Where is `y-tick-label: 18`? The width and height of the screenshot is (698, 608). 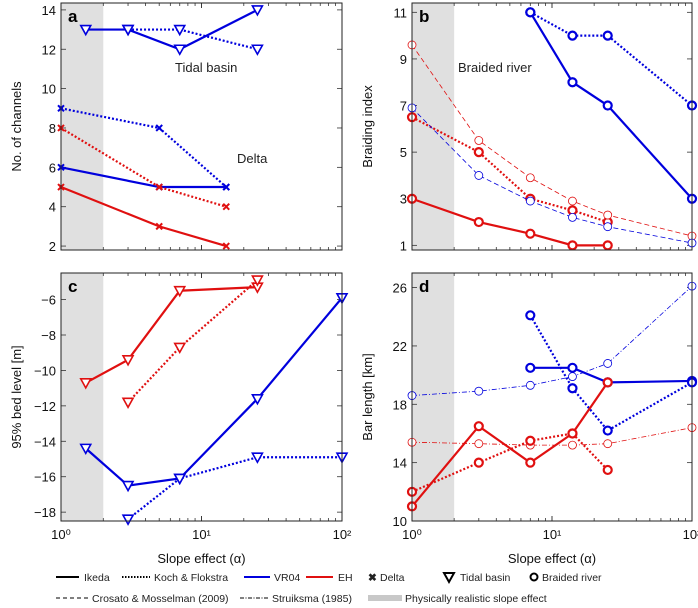
y-tick-label: 18 is located at coordinates (400, 404).